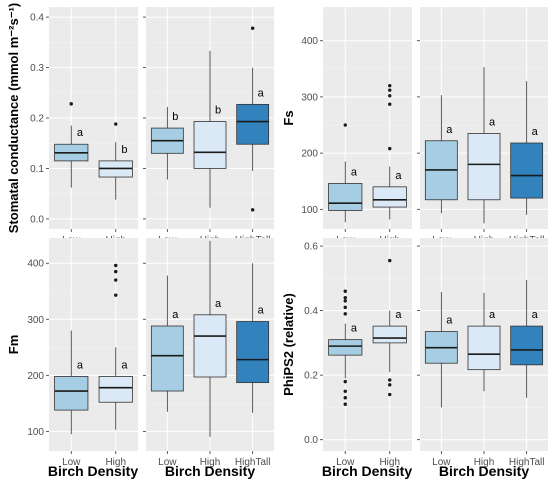 The width and height of the screenshot is (550, 484). I want to click on y-tick-label: 0.1, so click(37, 169).